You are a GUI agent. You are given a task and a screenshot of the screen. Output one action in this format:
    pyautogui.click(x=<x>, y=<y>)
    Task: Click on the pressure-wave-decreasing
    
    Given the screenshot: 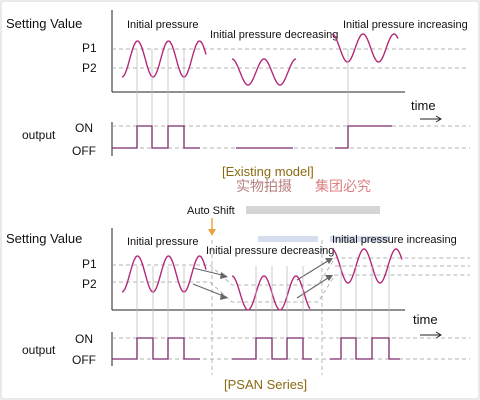 What is the action you would take?
    pyautogui.click(x=264, y=72)
    